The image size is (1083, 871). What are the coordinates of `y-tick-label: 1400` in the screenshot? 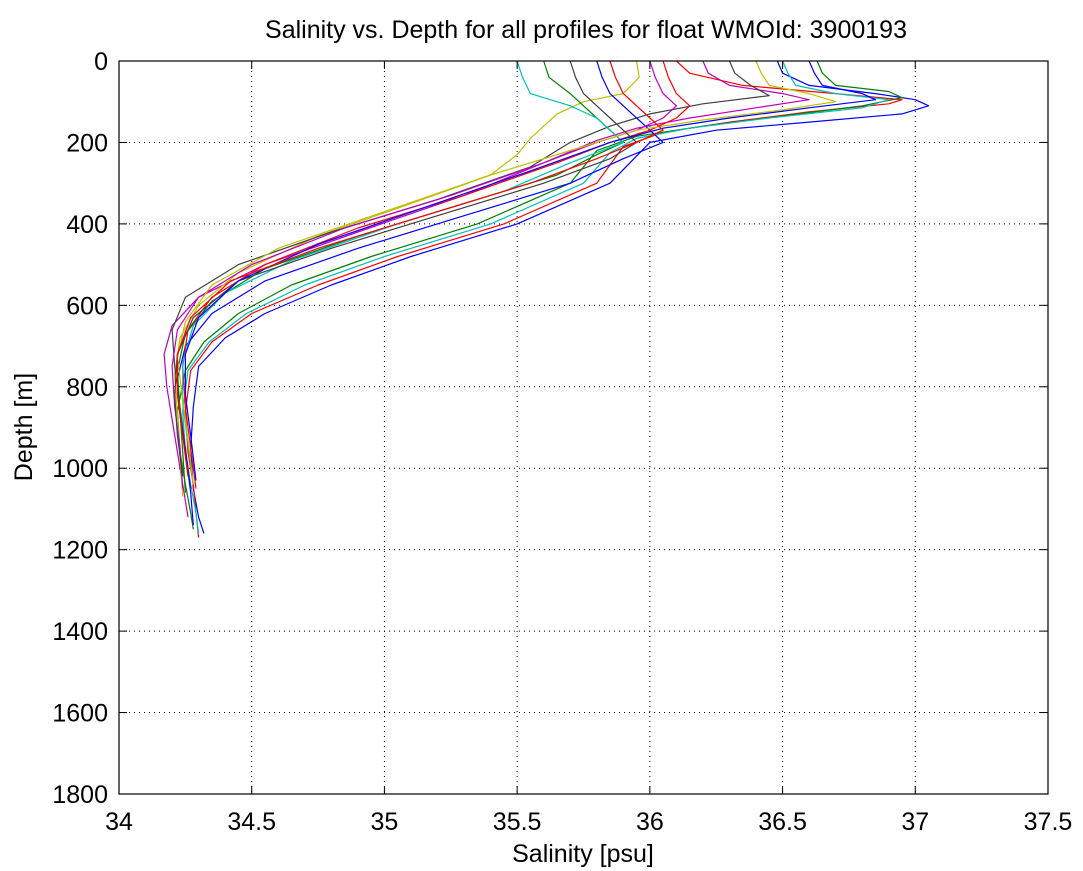 It's located at (80, 632).